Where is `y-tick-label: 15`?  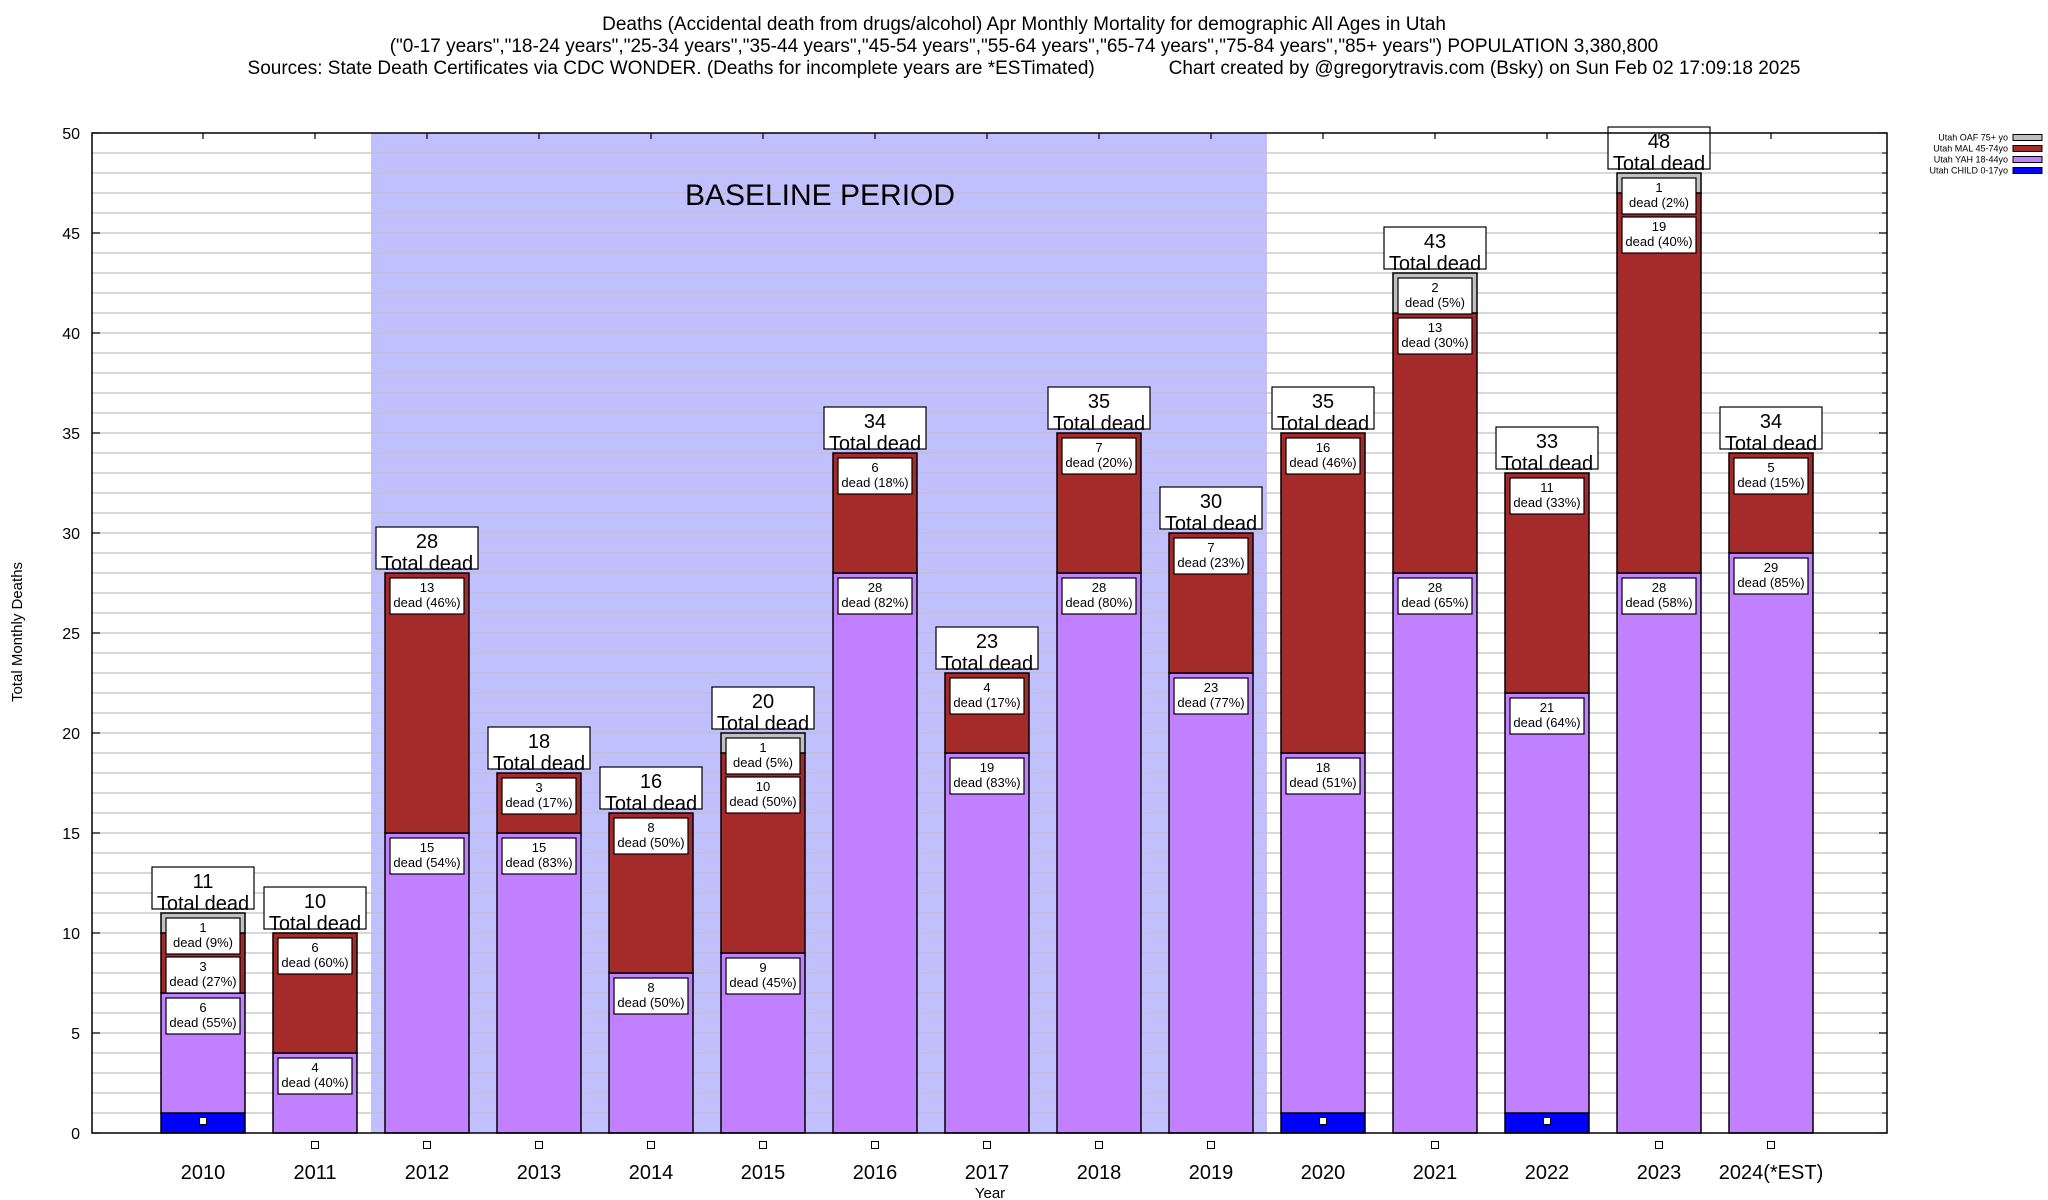
y-tick-label: 15 is located at coordinates (71, 834).